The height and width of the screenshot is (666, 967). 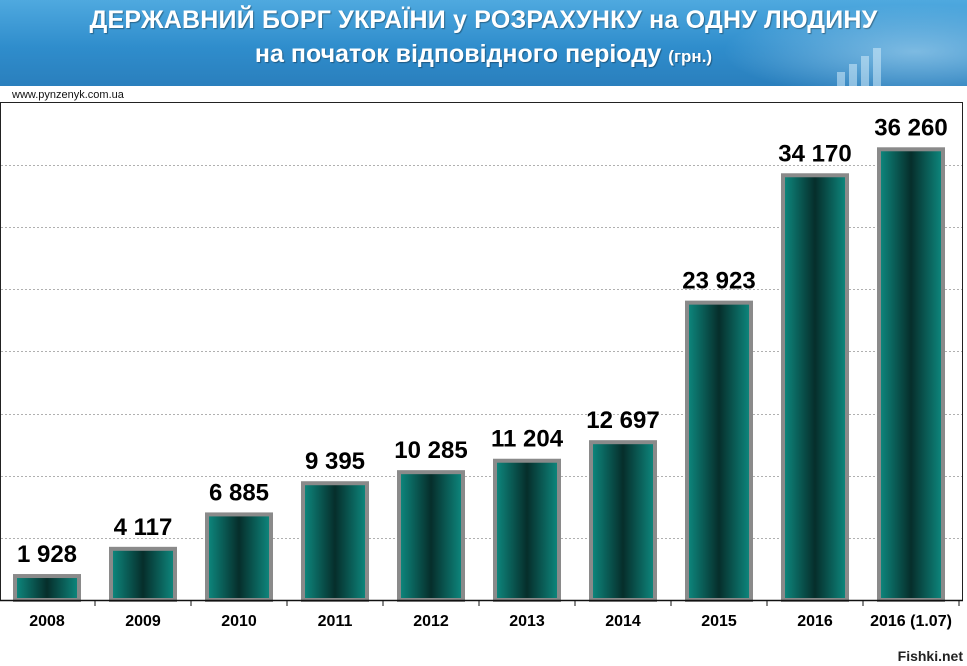 I want to click on bar-value-label: 9 395, so click(x=335, y=461).